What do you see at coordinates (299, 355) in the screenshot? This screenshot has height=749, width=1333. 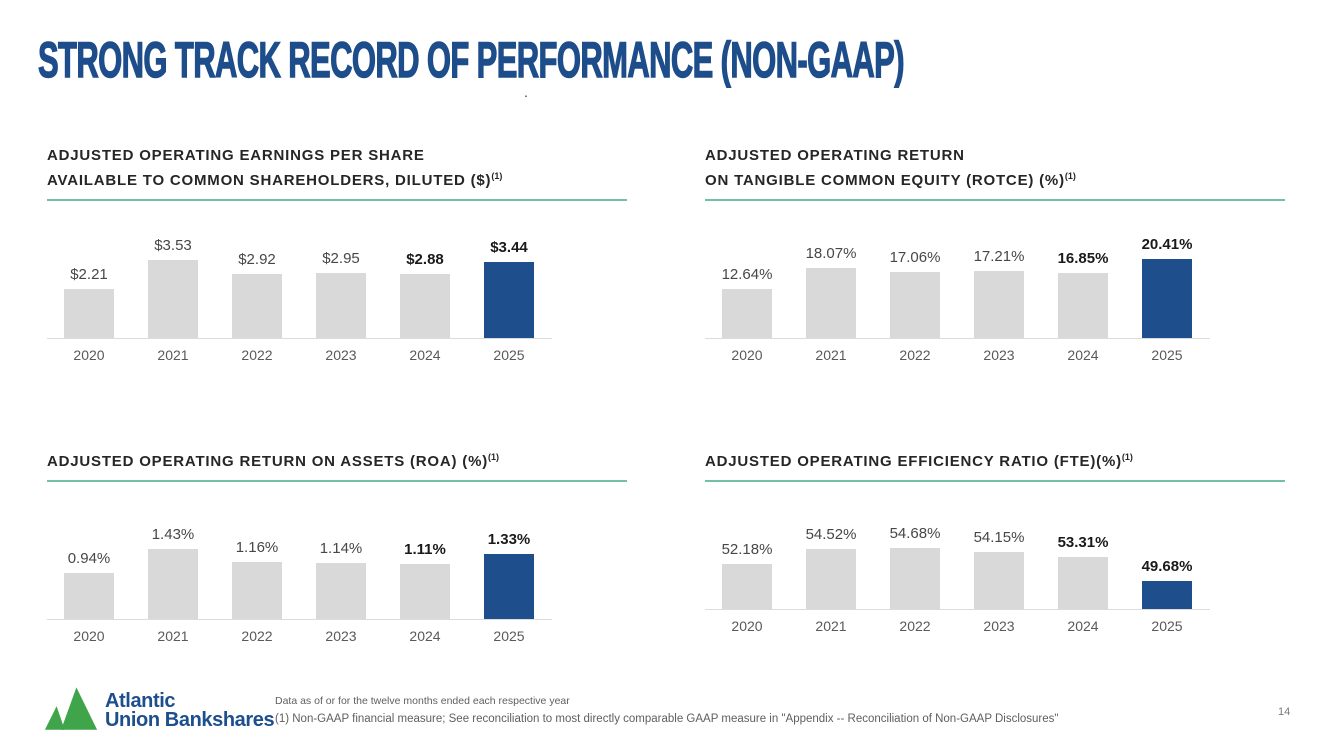 I see `x-axis-labels: 2020 2021 2022 2023 2024 2025` at bounding box center [299, 355].